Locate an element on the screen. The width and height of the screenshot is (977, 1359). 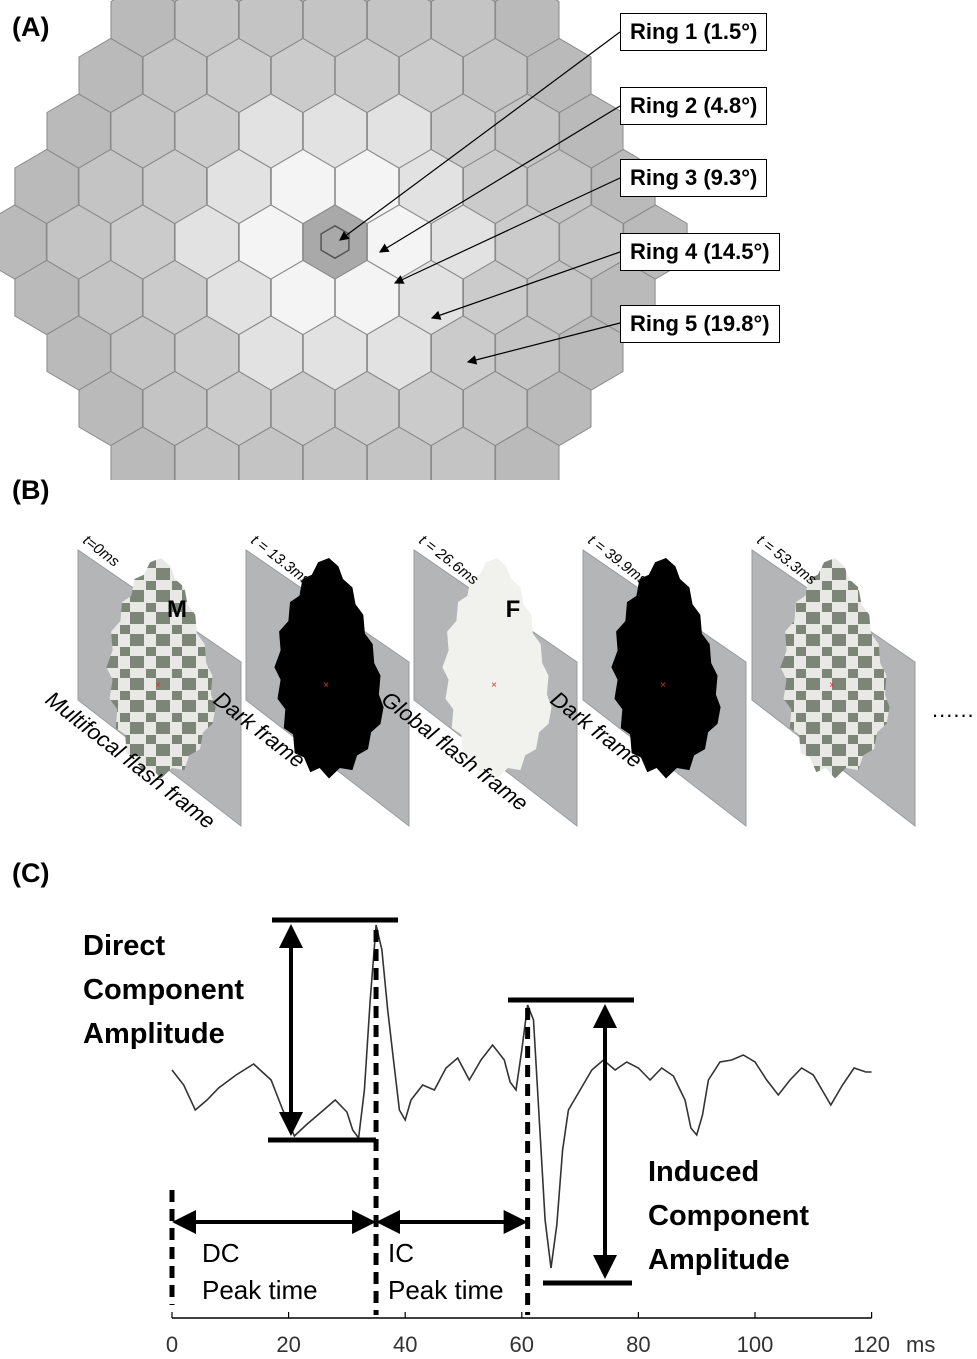
frame-5: ×t = 53.3ms is located at coordinates (833, 680).